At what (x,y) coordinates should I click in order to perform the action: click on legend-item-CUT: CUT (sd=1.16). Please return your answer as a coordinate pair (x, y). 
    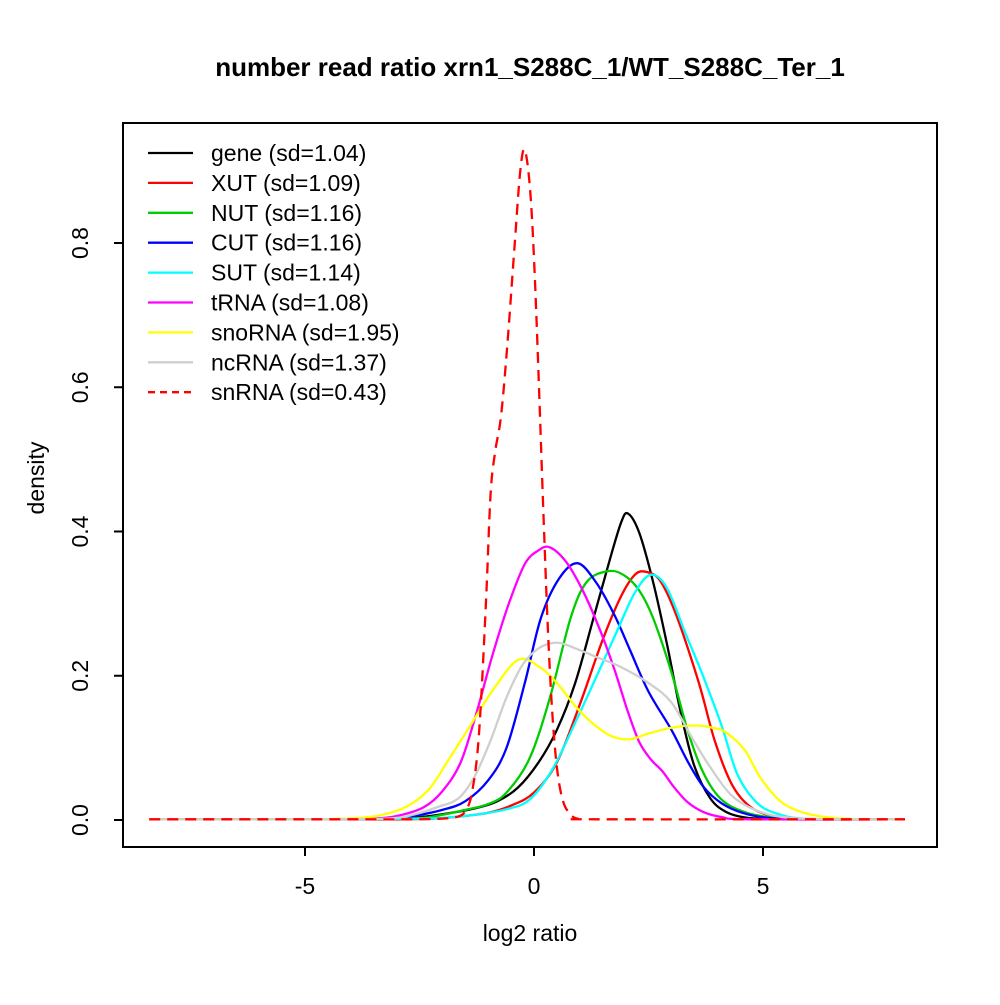
    Looking at the image, I should click on (255, 243).